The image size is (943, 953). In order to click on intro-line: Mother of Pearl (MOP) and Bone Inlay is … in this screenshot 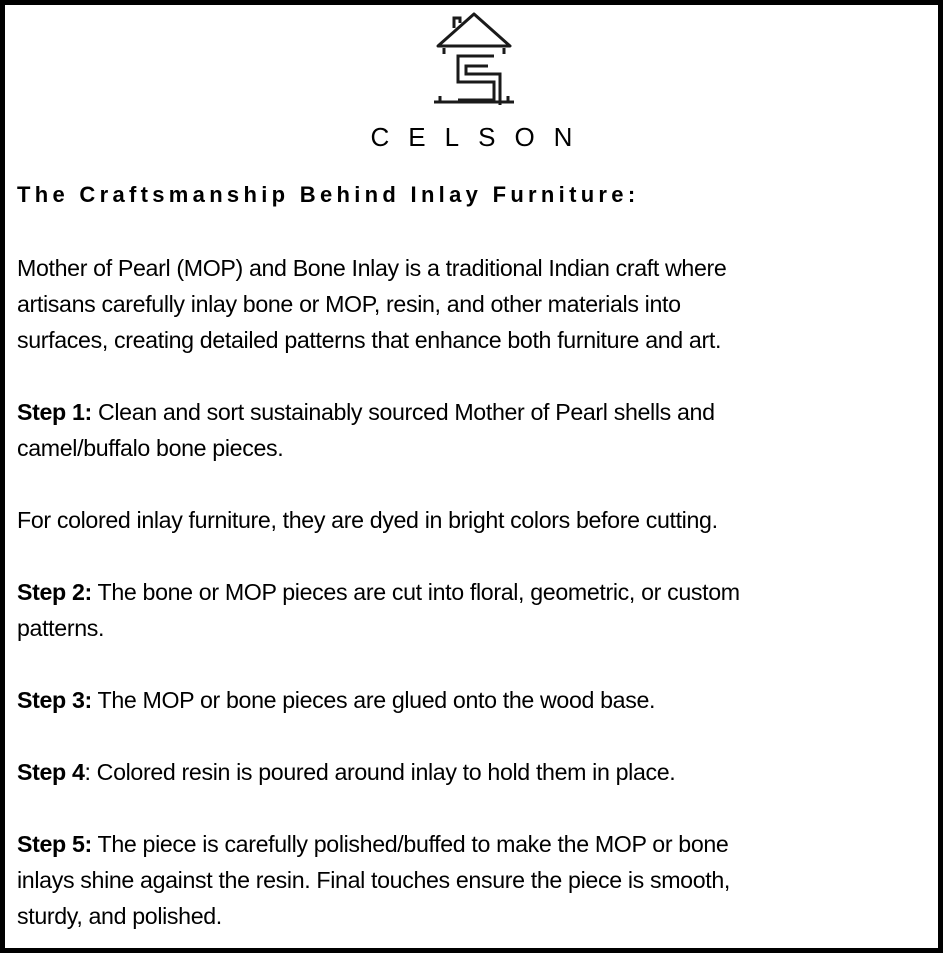, I will do `click(372, 268)`.